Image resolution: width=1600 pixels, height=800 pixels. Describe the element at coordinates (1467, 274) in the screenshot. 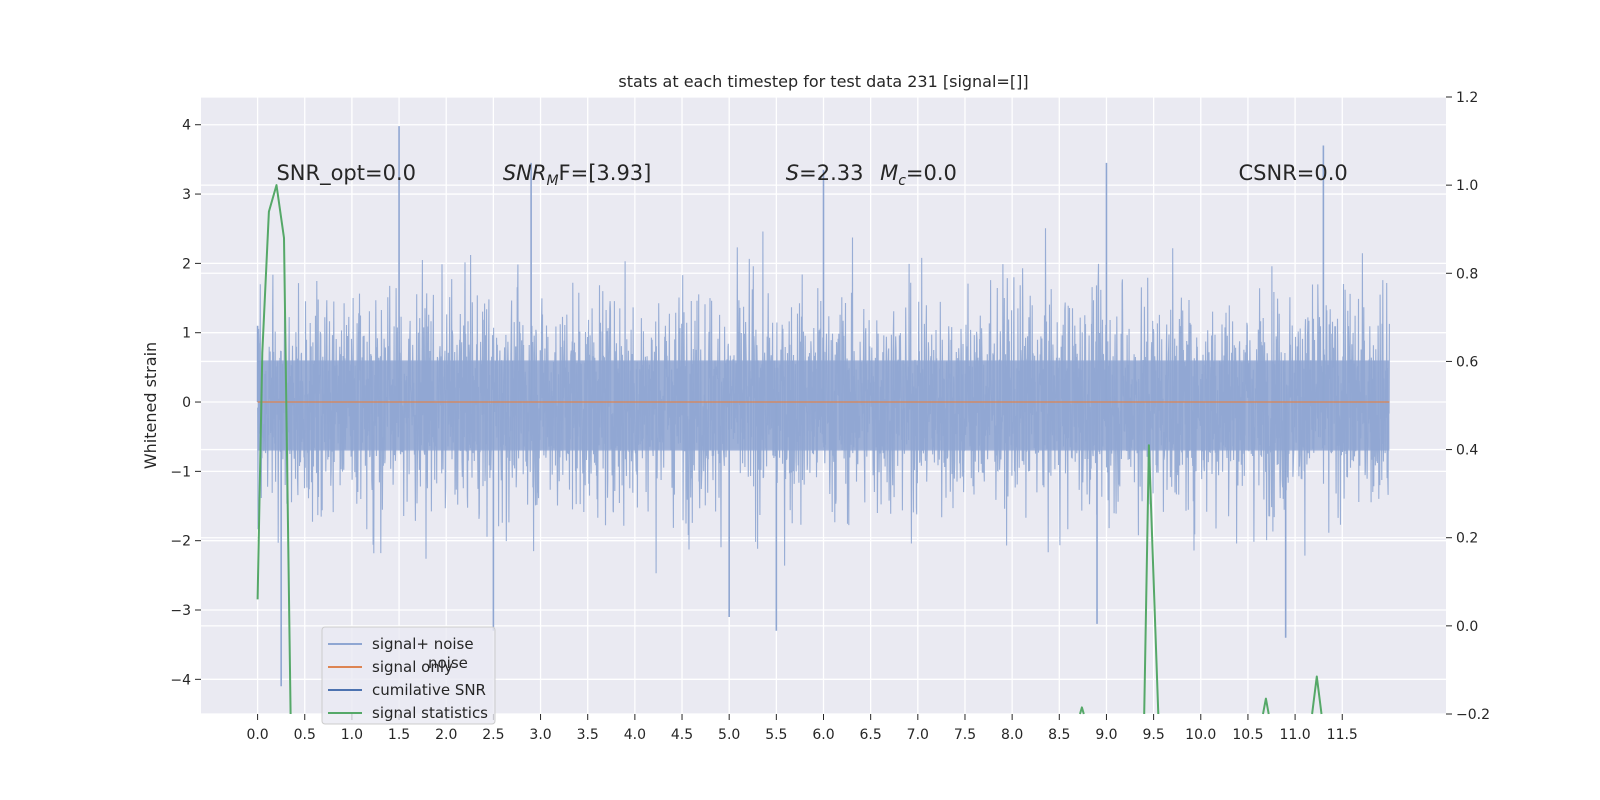

I see `y2-tick-label: 0.8` at that location.